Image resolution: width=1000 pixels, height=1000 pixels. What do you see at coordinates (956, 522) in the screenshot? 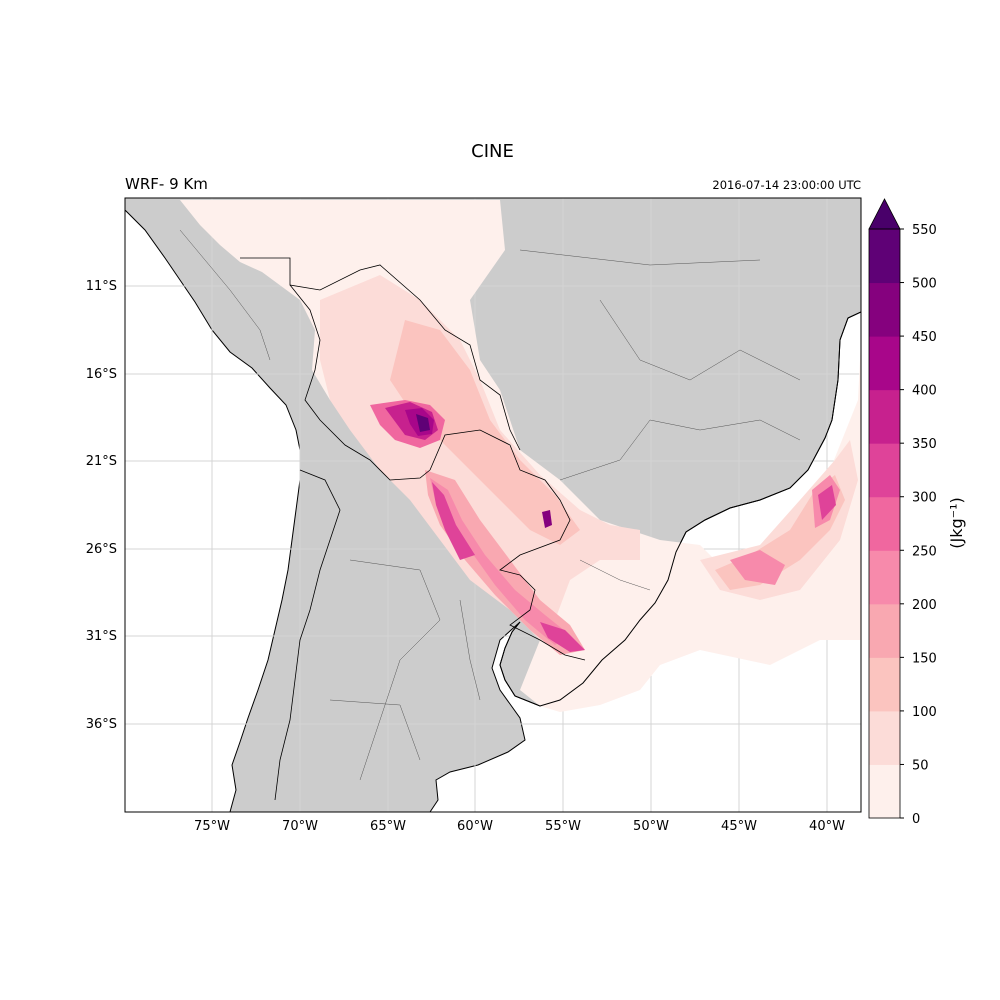
I see `colorbar-label: (Jkg⁻¹)` at bounding box center [956, 522].